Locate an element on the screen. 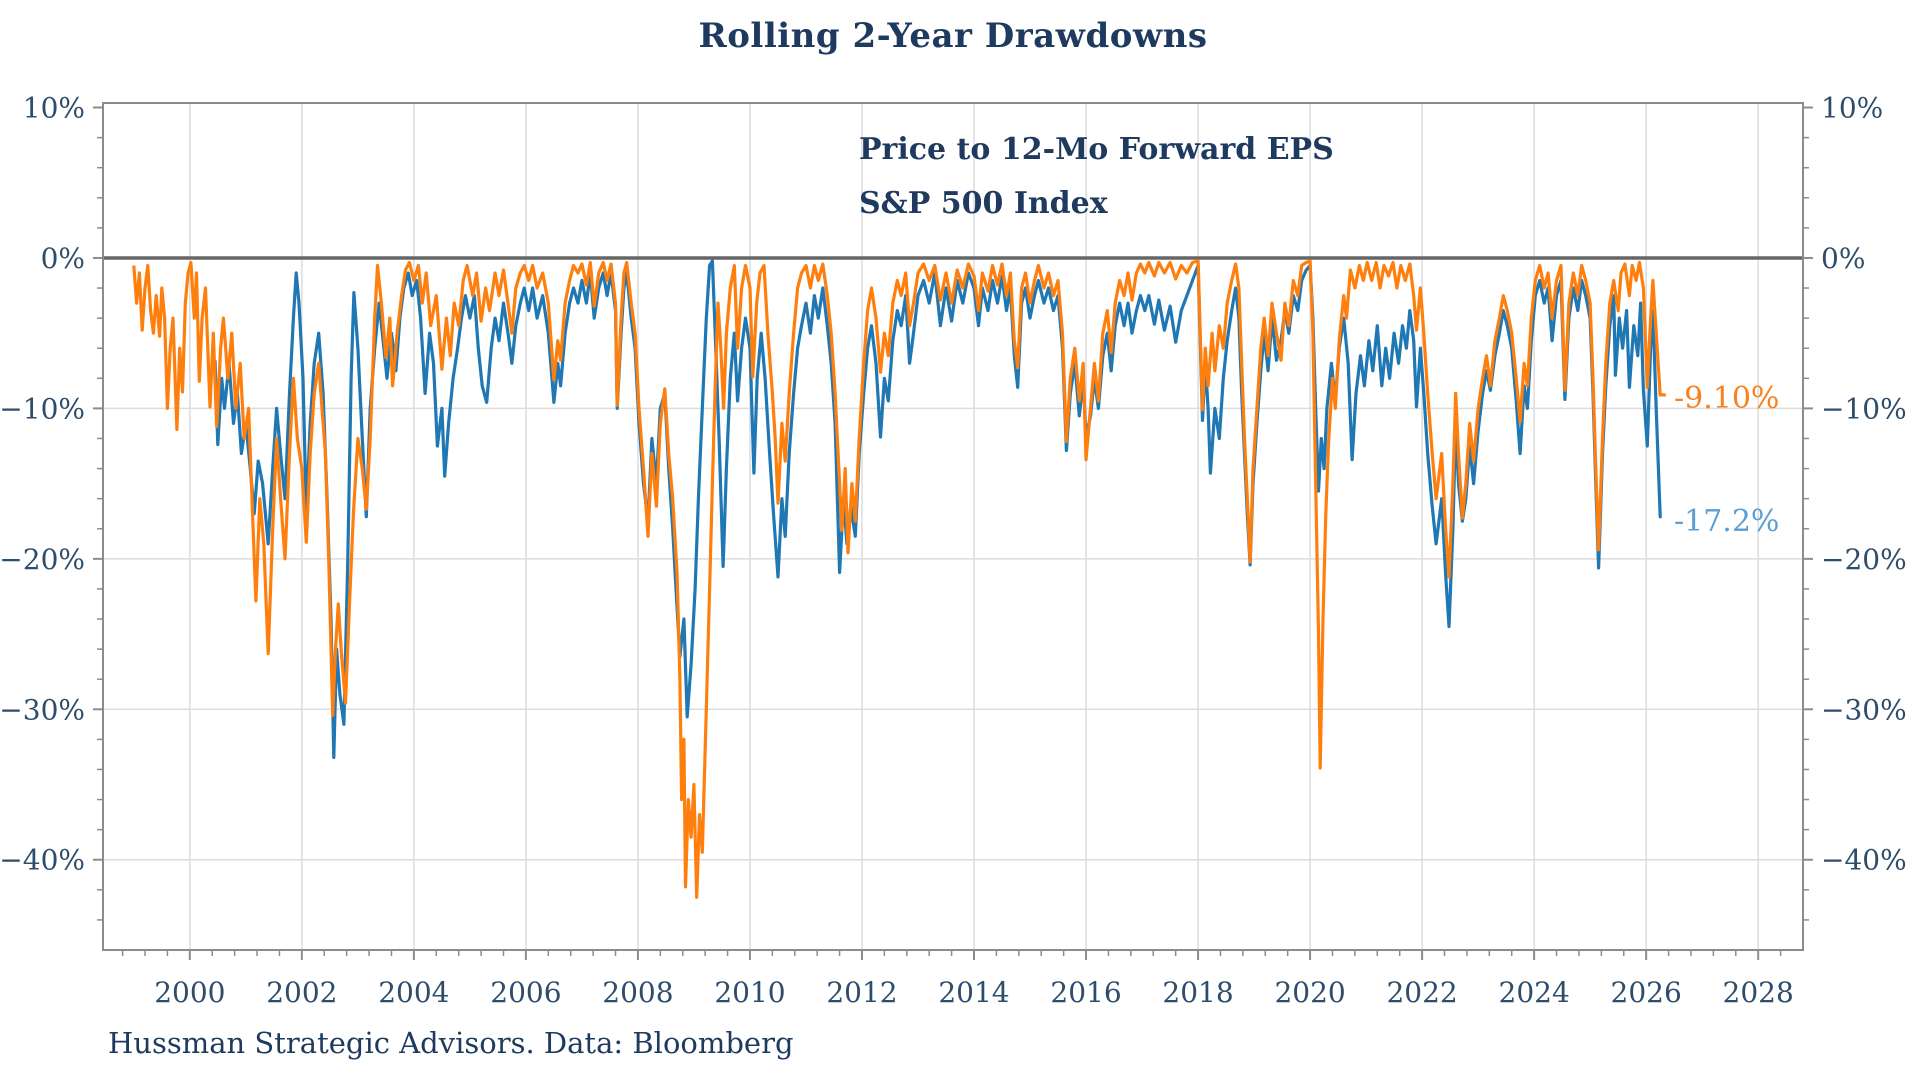 The width and height of the screenshot is (1926, 1073). x-tick-label: 2026 is located at coordinates (1646, 992).